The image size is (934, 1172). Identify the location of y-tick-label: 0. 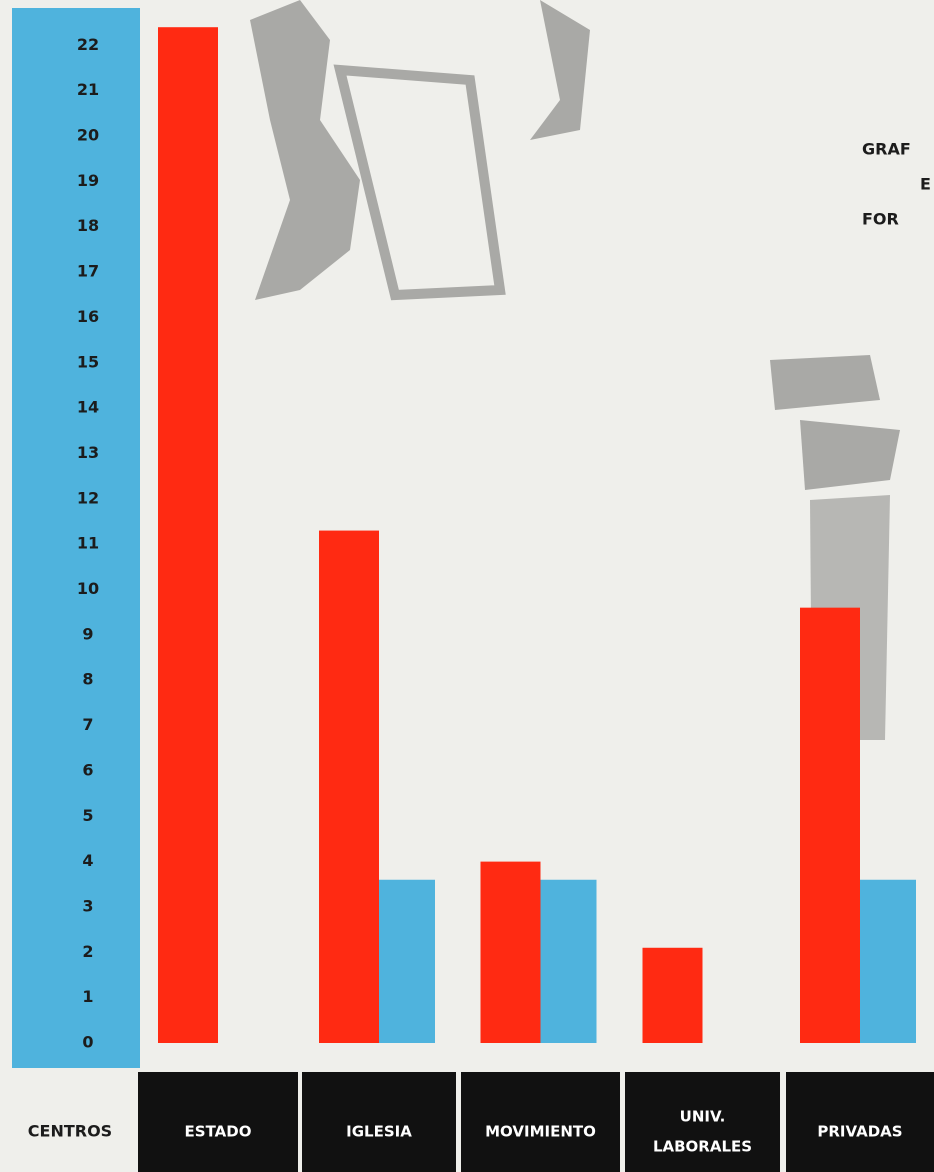
(87, 1042).